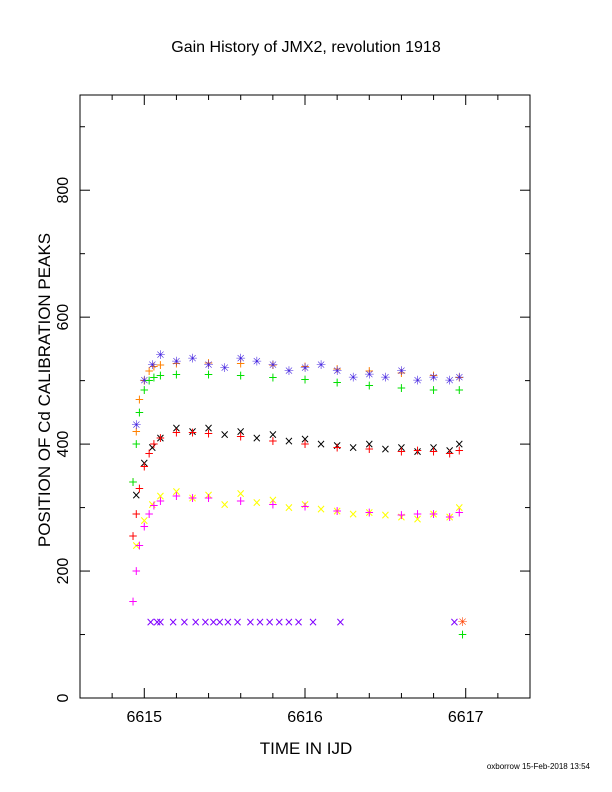 Image resolution: width=612 pixels, height=792 pixels. Describe the element at coordinates (296, 548) in the screenshot. I see `series-6: +++++++ + + + + + + + + + + + + +` at that location.